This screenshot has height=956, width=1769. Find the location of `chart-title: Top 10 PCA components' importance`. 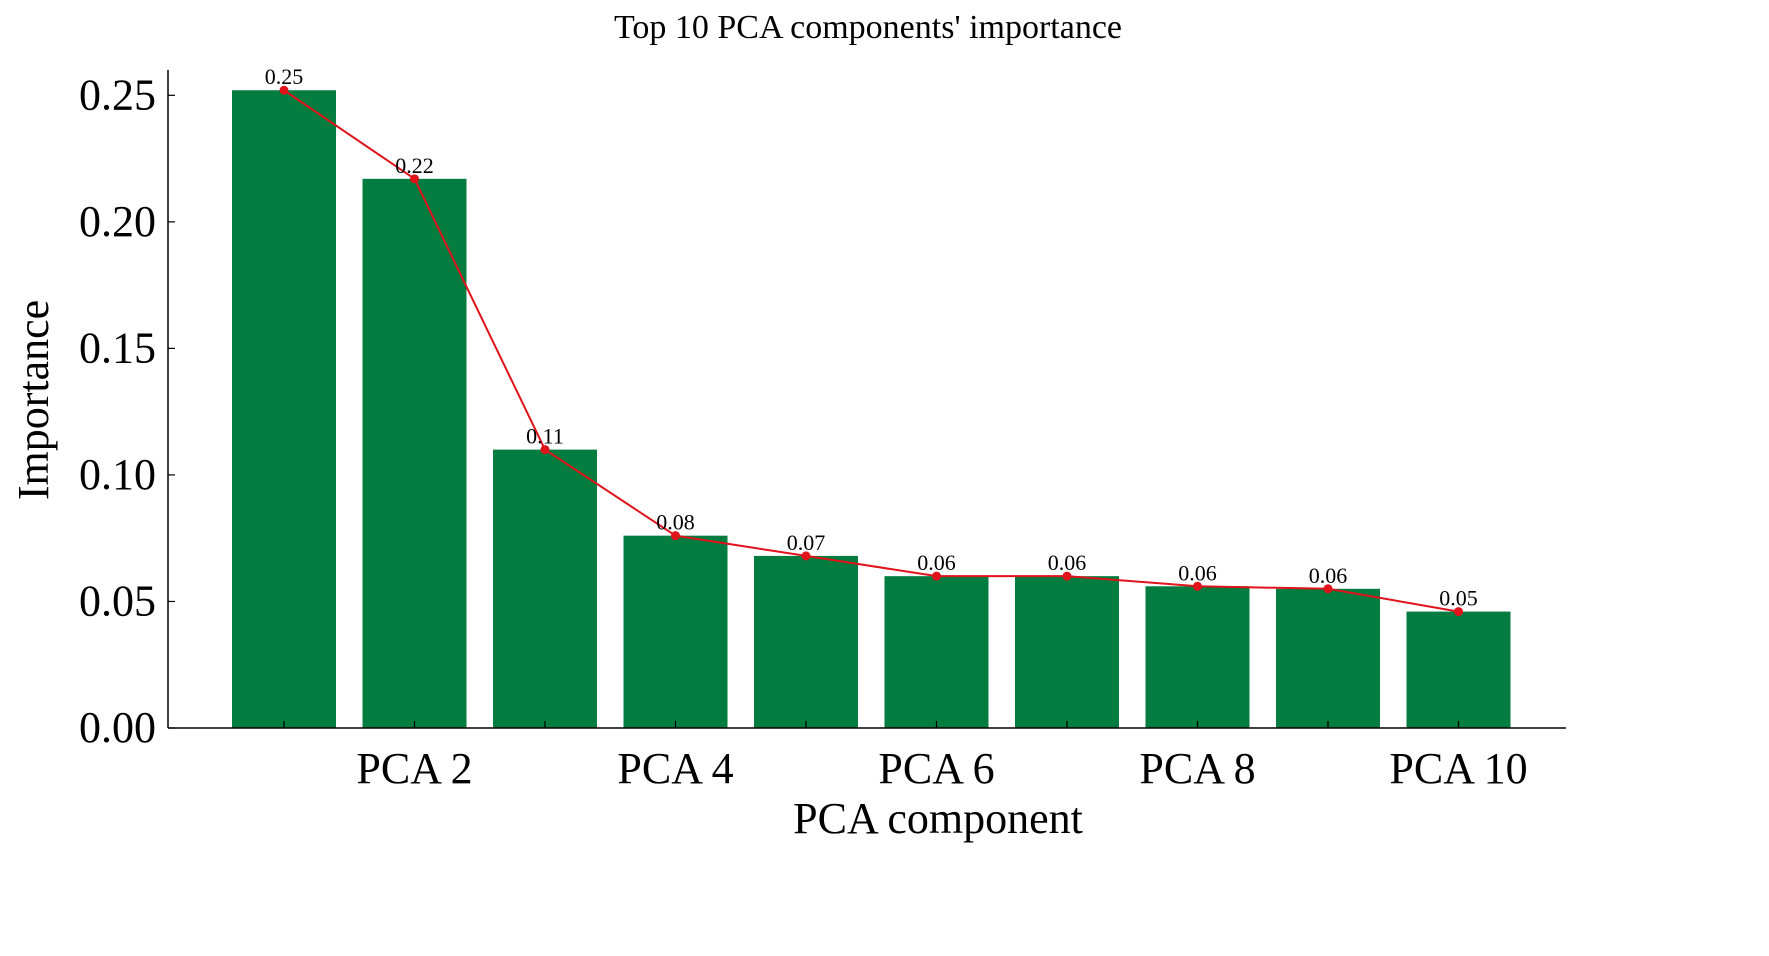

chart-title: Top 10 PCA components' importance is located at coordinates (868, 27).